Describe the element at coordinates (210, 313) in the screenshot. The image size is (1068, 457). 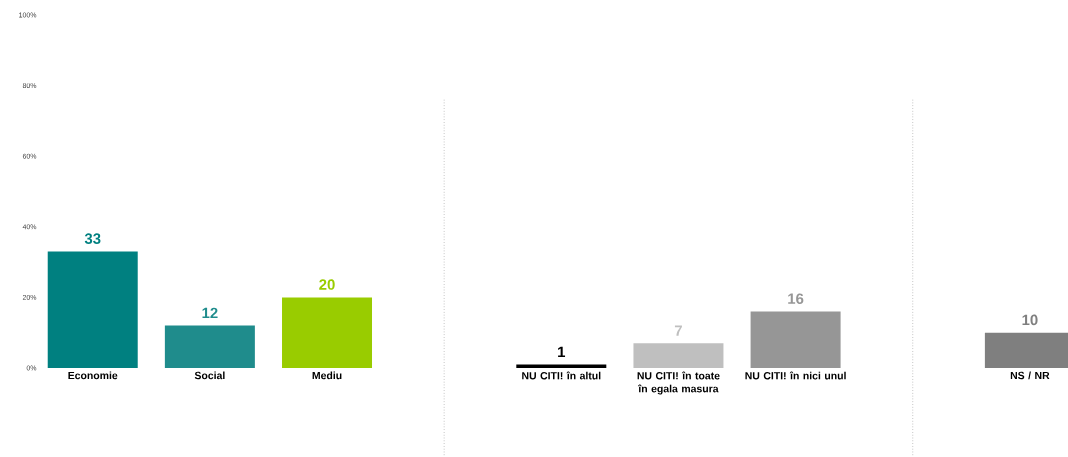
I see `data-label: 12` at that location.